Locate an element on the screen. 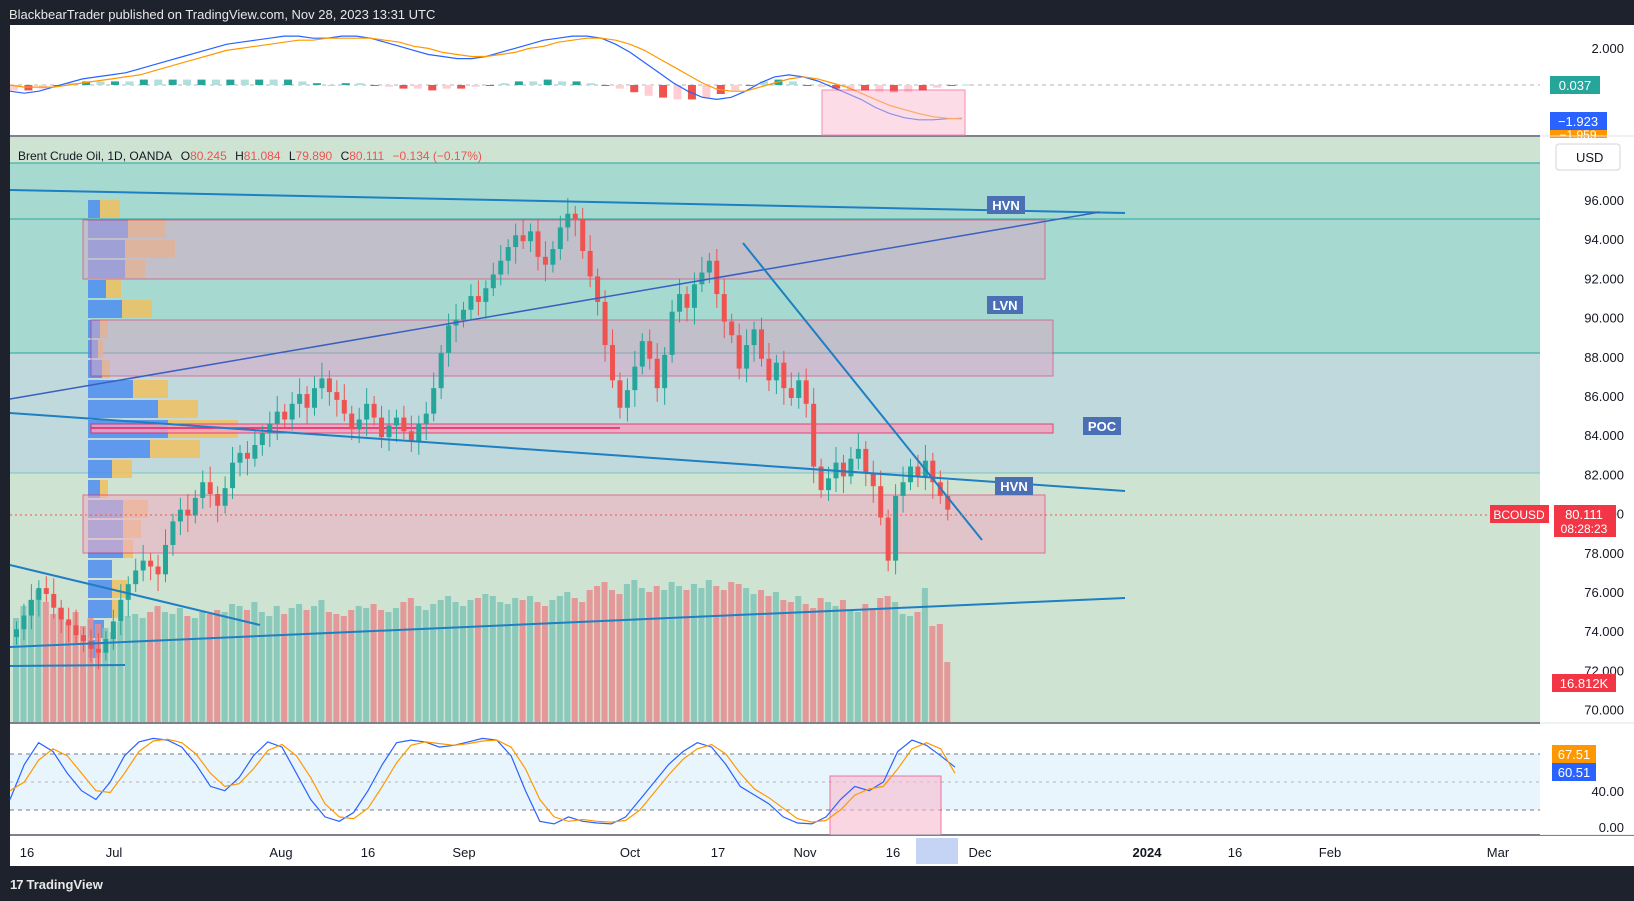 The width and height of the screenshot is (1634, 901). stoch-tick: 40.00 is located at coordinates (1607, 791).